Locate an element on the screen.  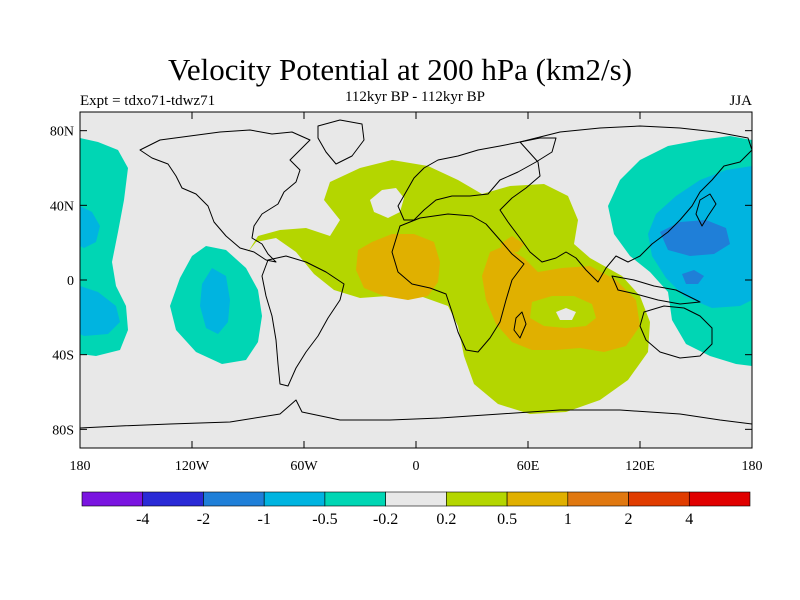
lon-tick-label: 120E is located at coordinates (640, 466).